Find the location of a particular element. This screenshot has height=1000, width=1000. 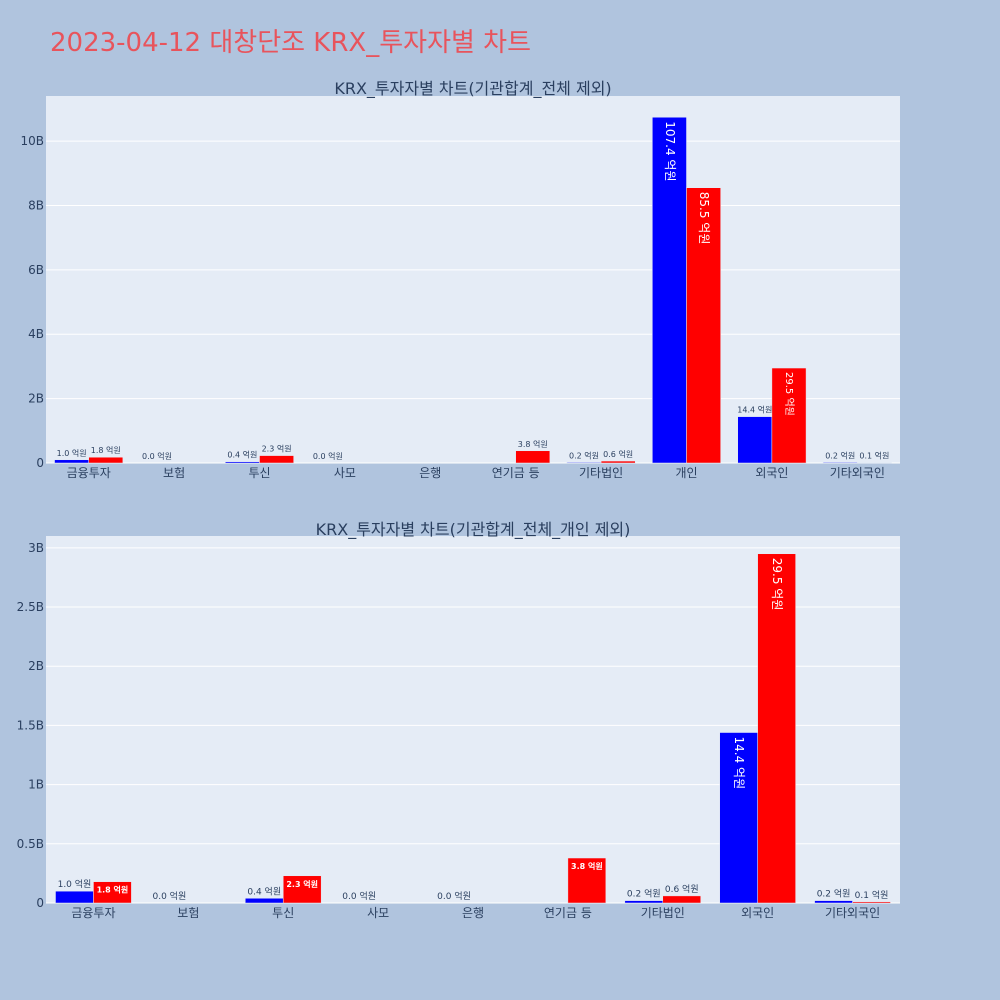

y-tick-label: 1B is located at coordinates (36, 785).